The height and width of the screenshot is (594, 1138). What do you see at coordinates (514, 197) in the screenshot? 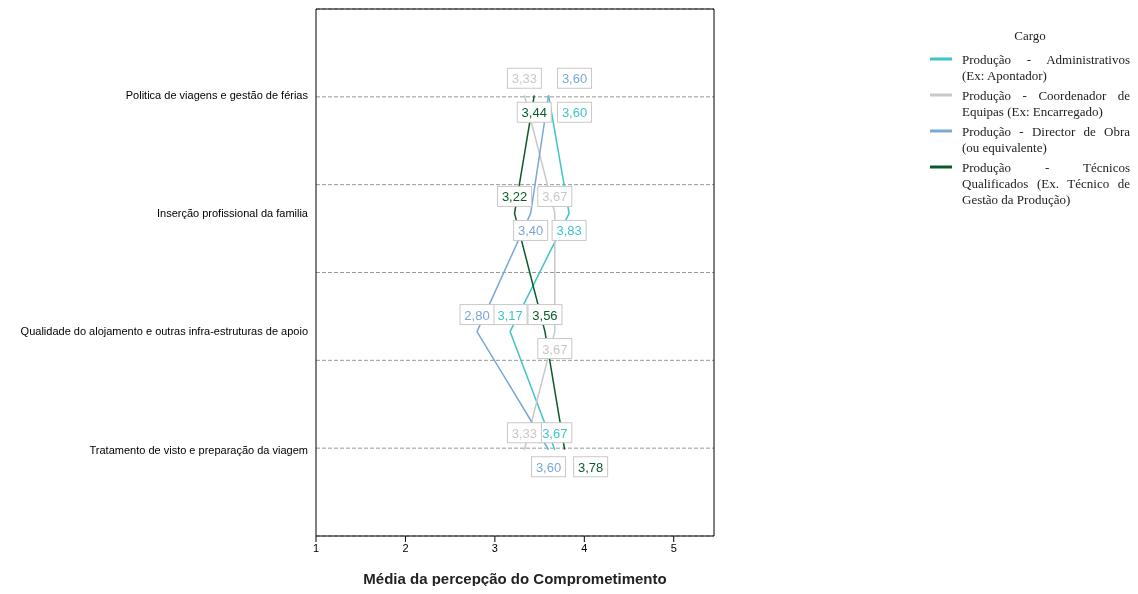
I see `data-label: 3,22` at bounding box center [514, 197].